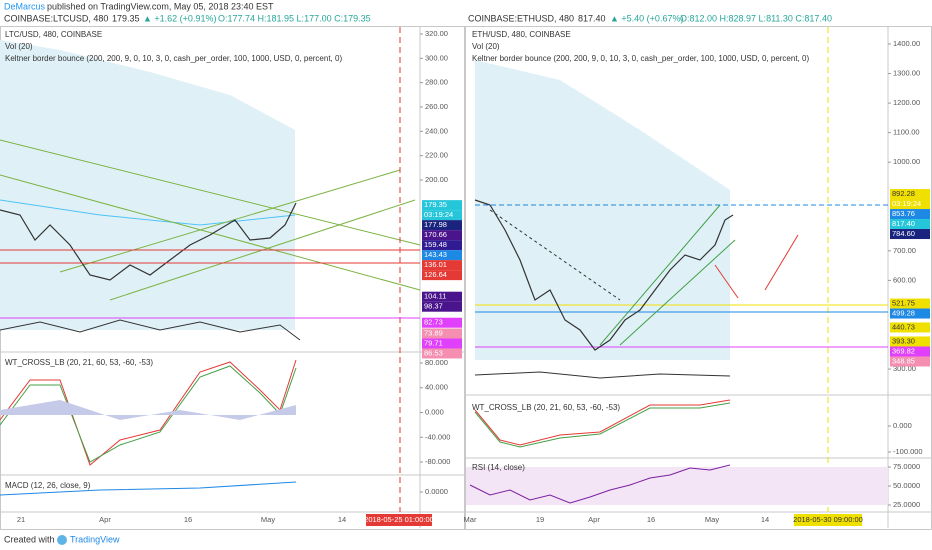  I want to click on tick-label: 1200.00, so click(906, 102).